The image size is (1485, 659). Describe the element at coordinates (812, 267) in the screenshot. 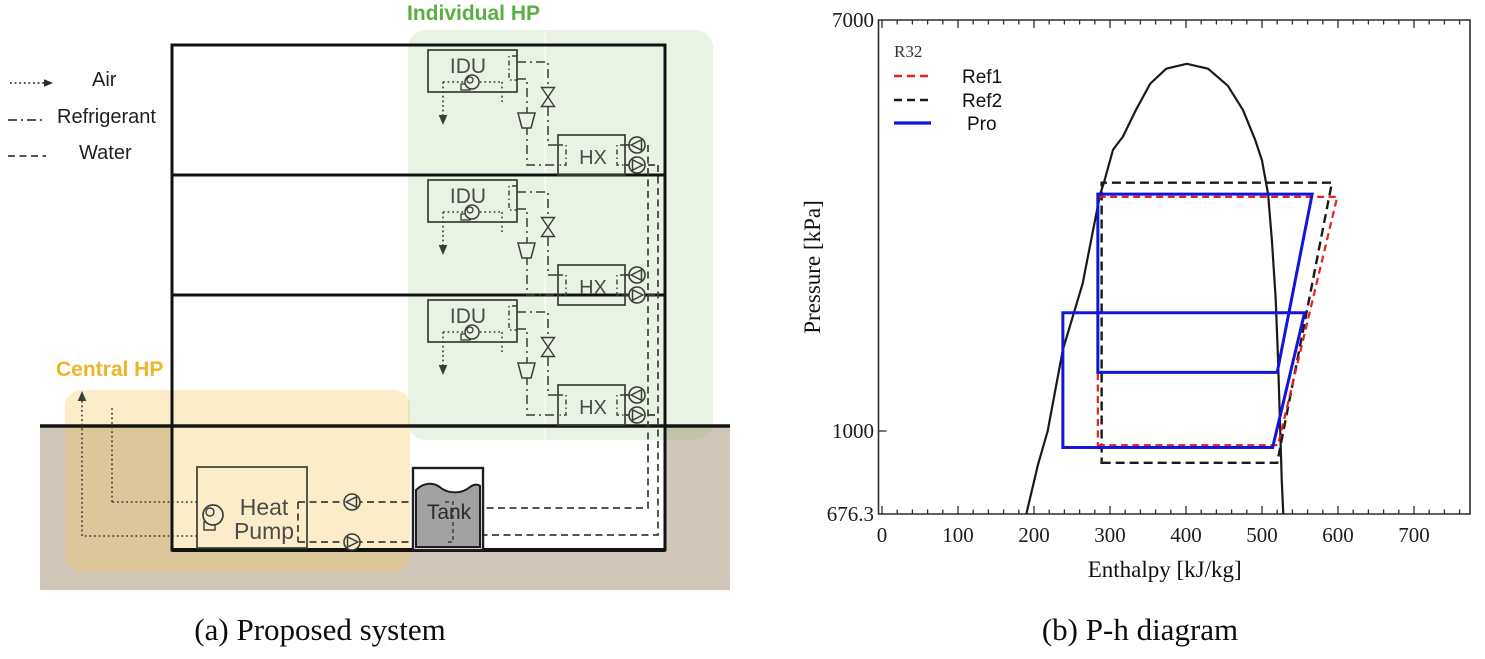

I see `y-axis-title: Pressure [kPa]` at that location.